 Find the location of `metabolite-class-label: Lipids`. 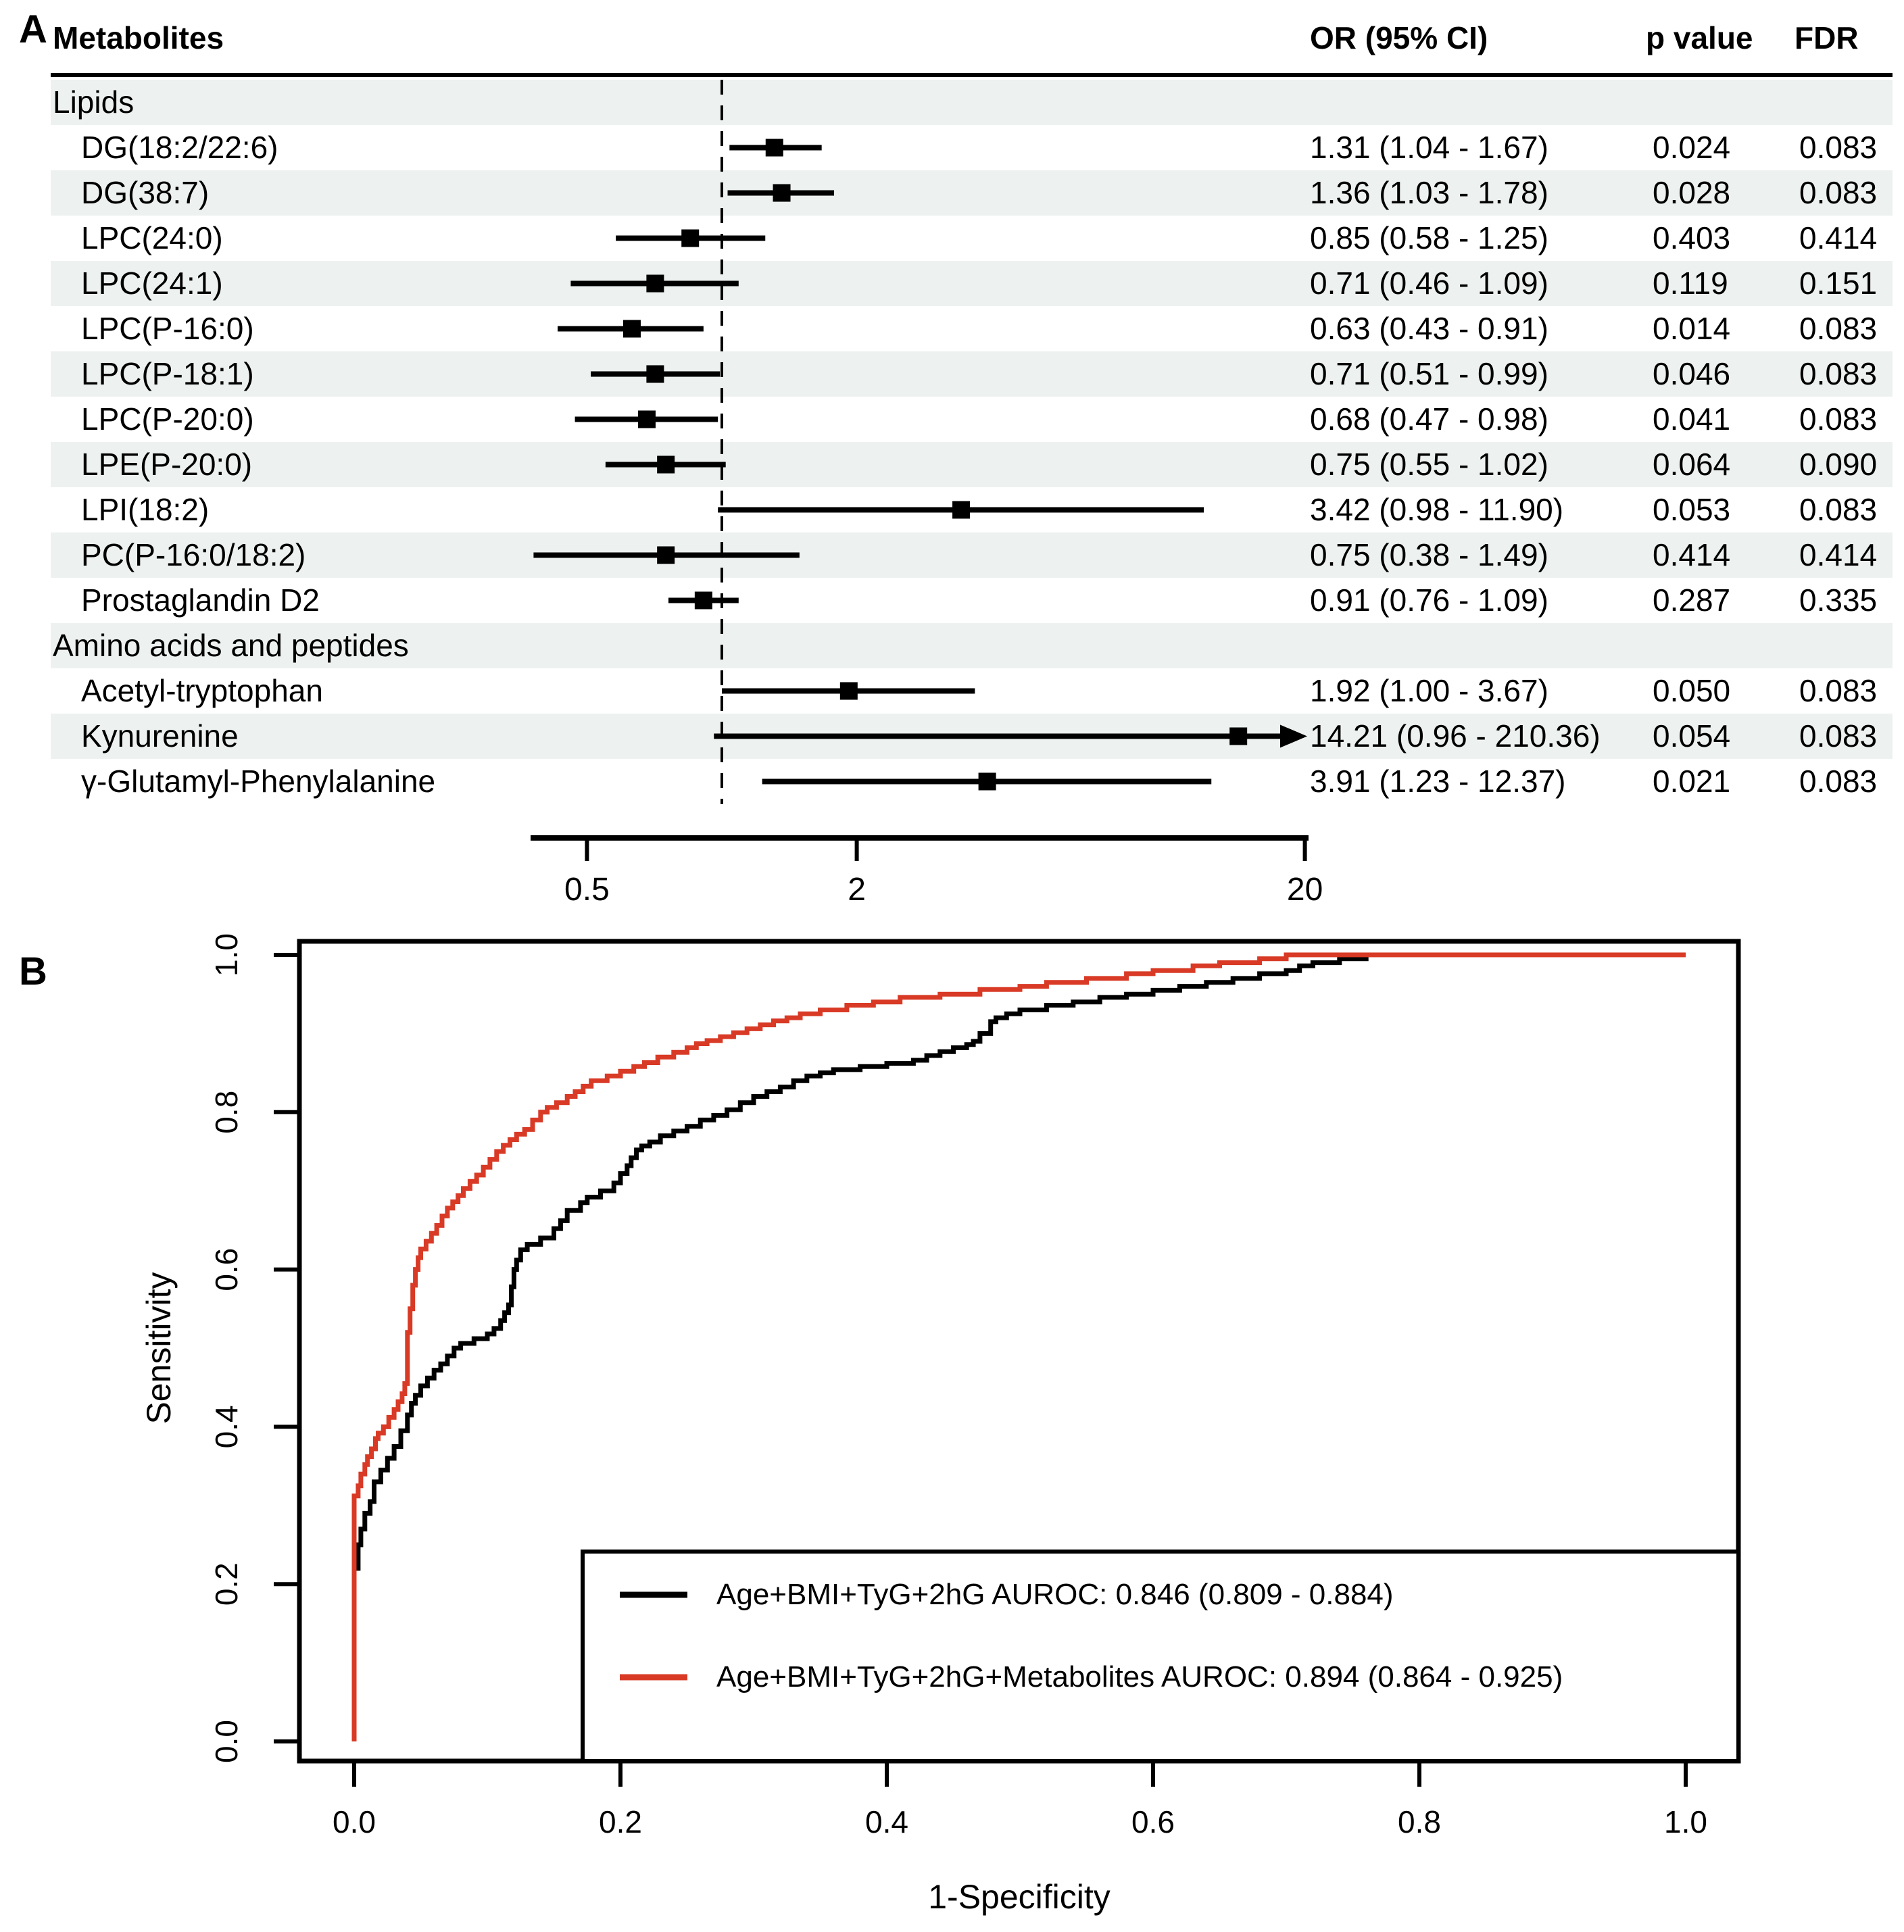

metabolite-class-label: Lipids is located at coordinates (94, 102).